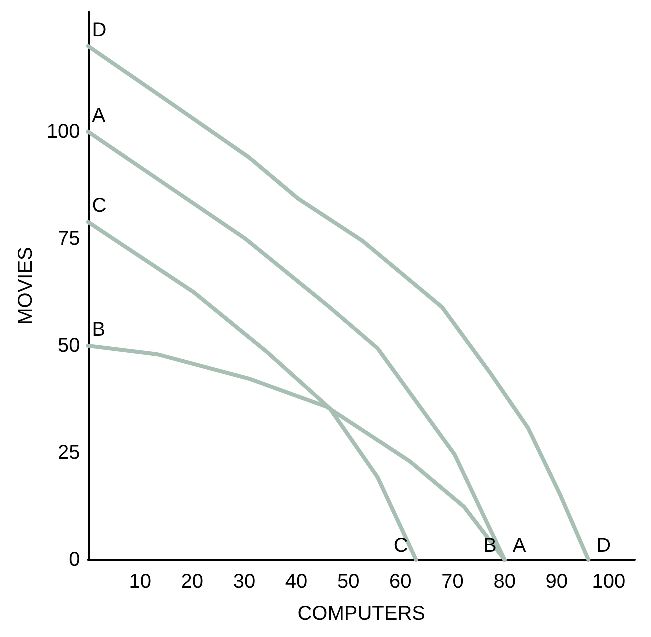 This screenshot has height=637, width=651. I want to click on x-axis-title: COMPUTERS, so click(362, 614).